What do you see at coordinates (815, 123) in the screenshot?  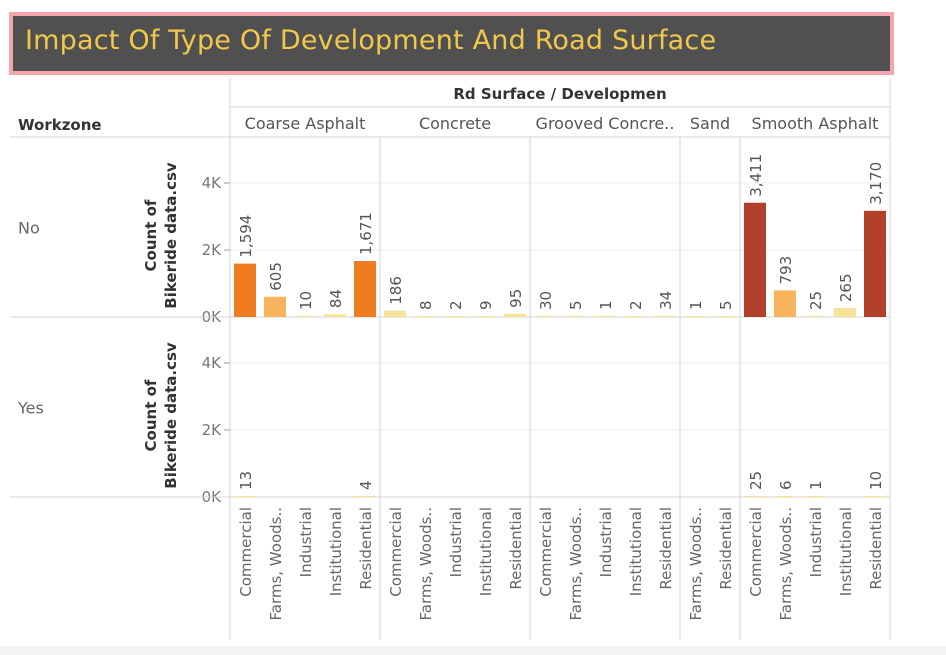 I see `surface-header: Smooth Asphalt` at bounding box center [815, 123].